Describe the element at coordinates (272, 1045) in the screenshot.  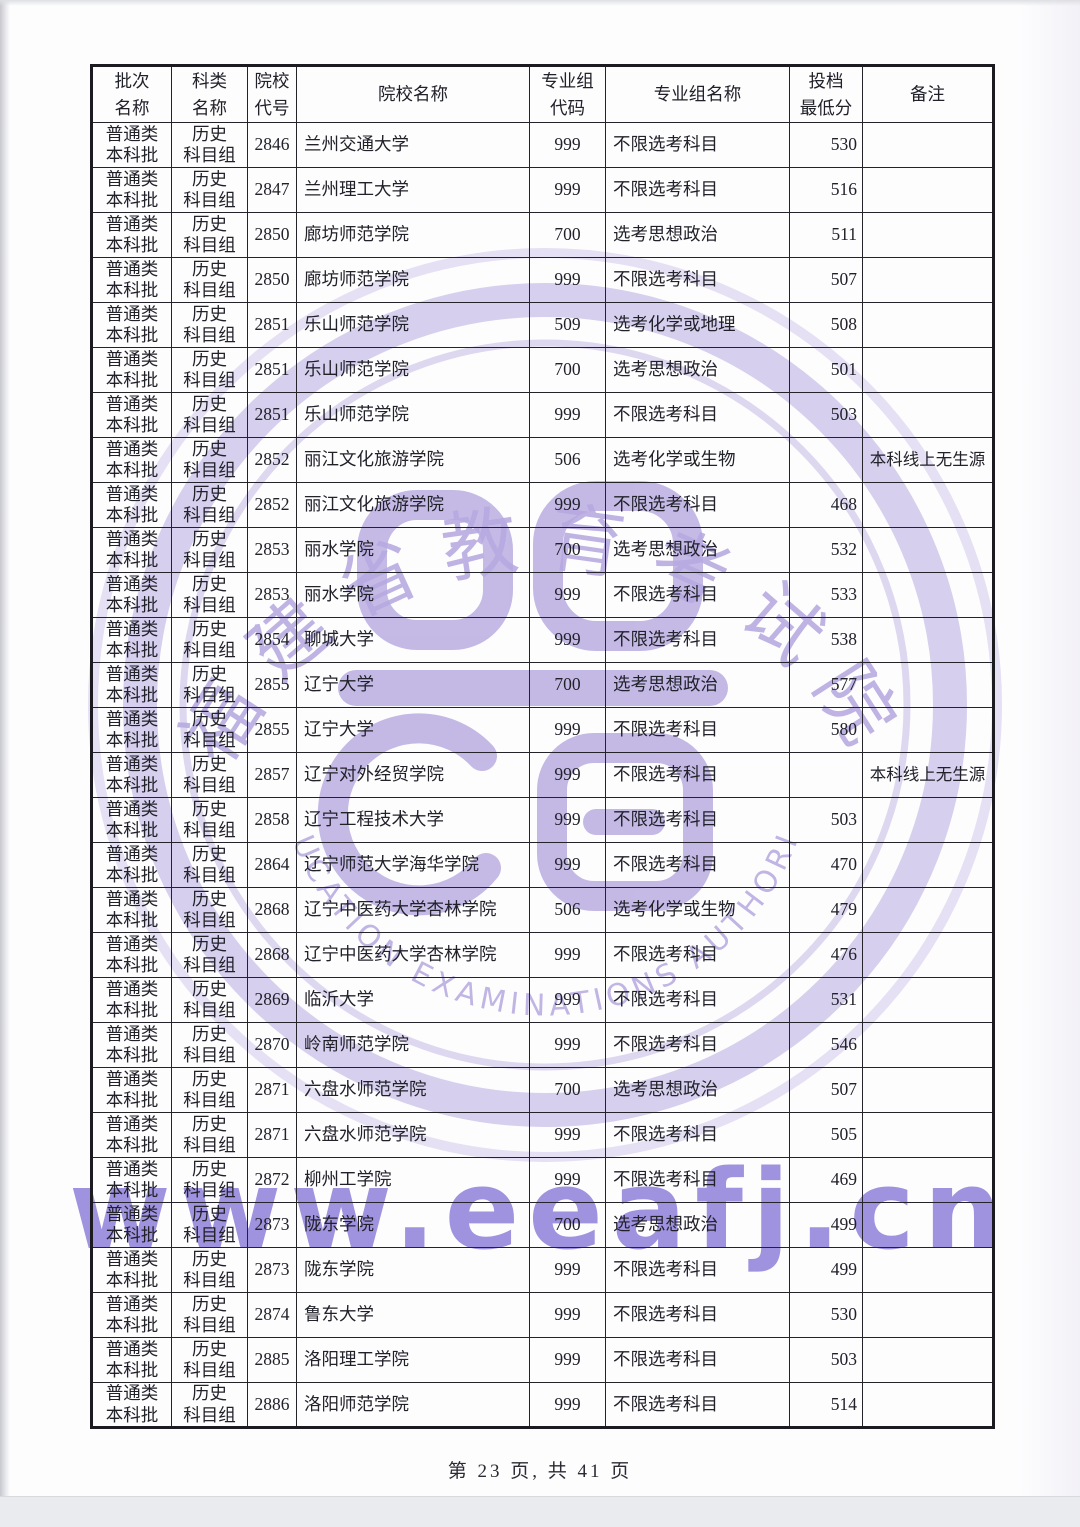
I see `college-code-cell: 2870` at that location.